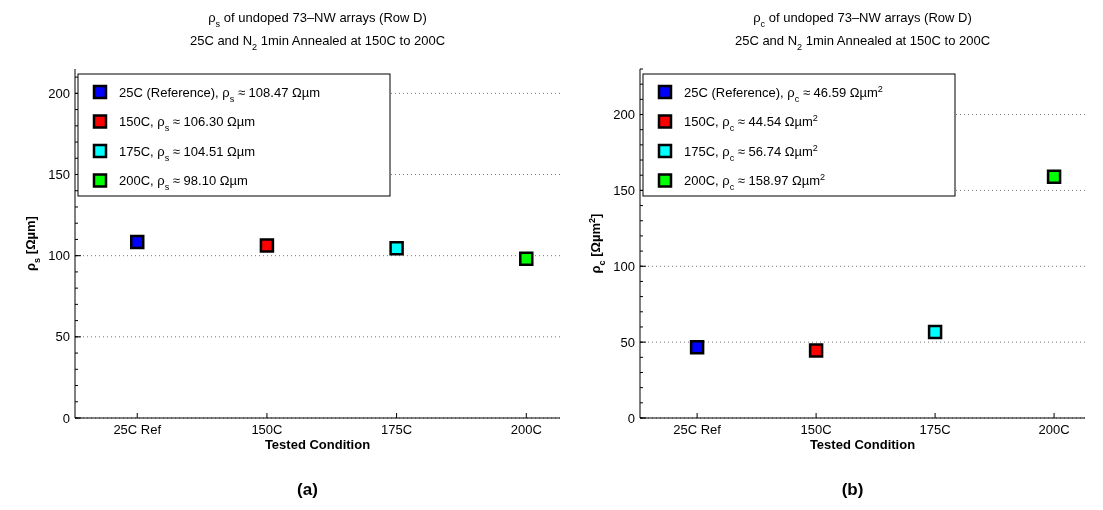 The height and width of the screenshot is (510, 1103). What do you see at coordinates (317, 19) in the screenshot?
I see `chart-title: ρ$_{s}$ of undoped 73–NW arrays (Row D)` at bounding box center [317, 19].